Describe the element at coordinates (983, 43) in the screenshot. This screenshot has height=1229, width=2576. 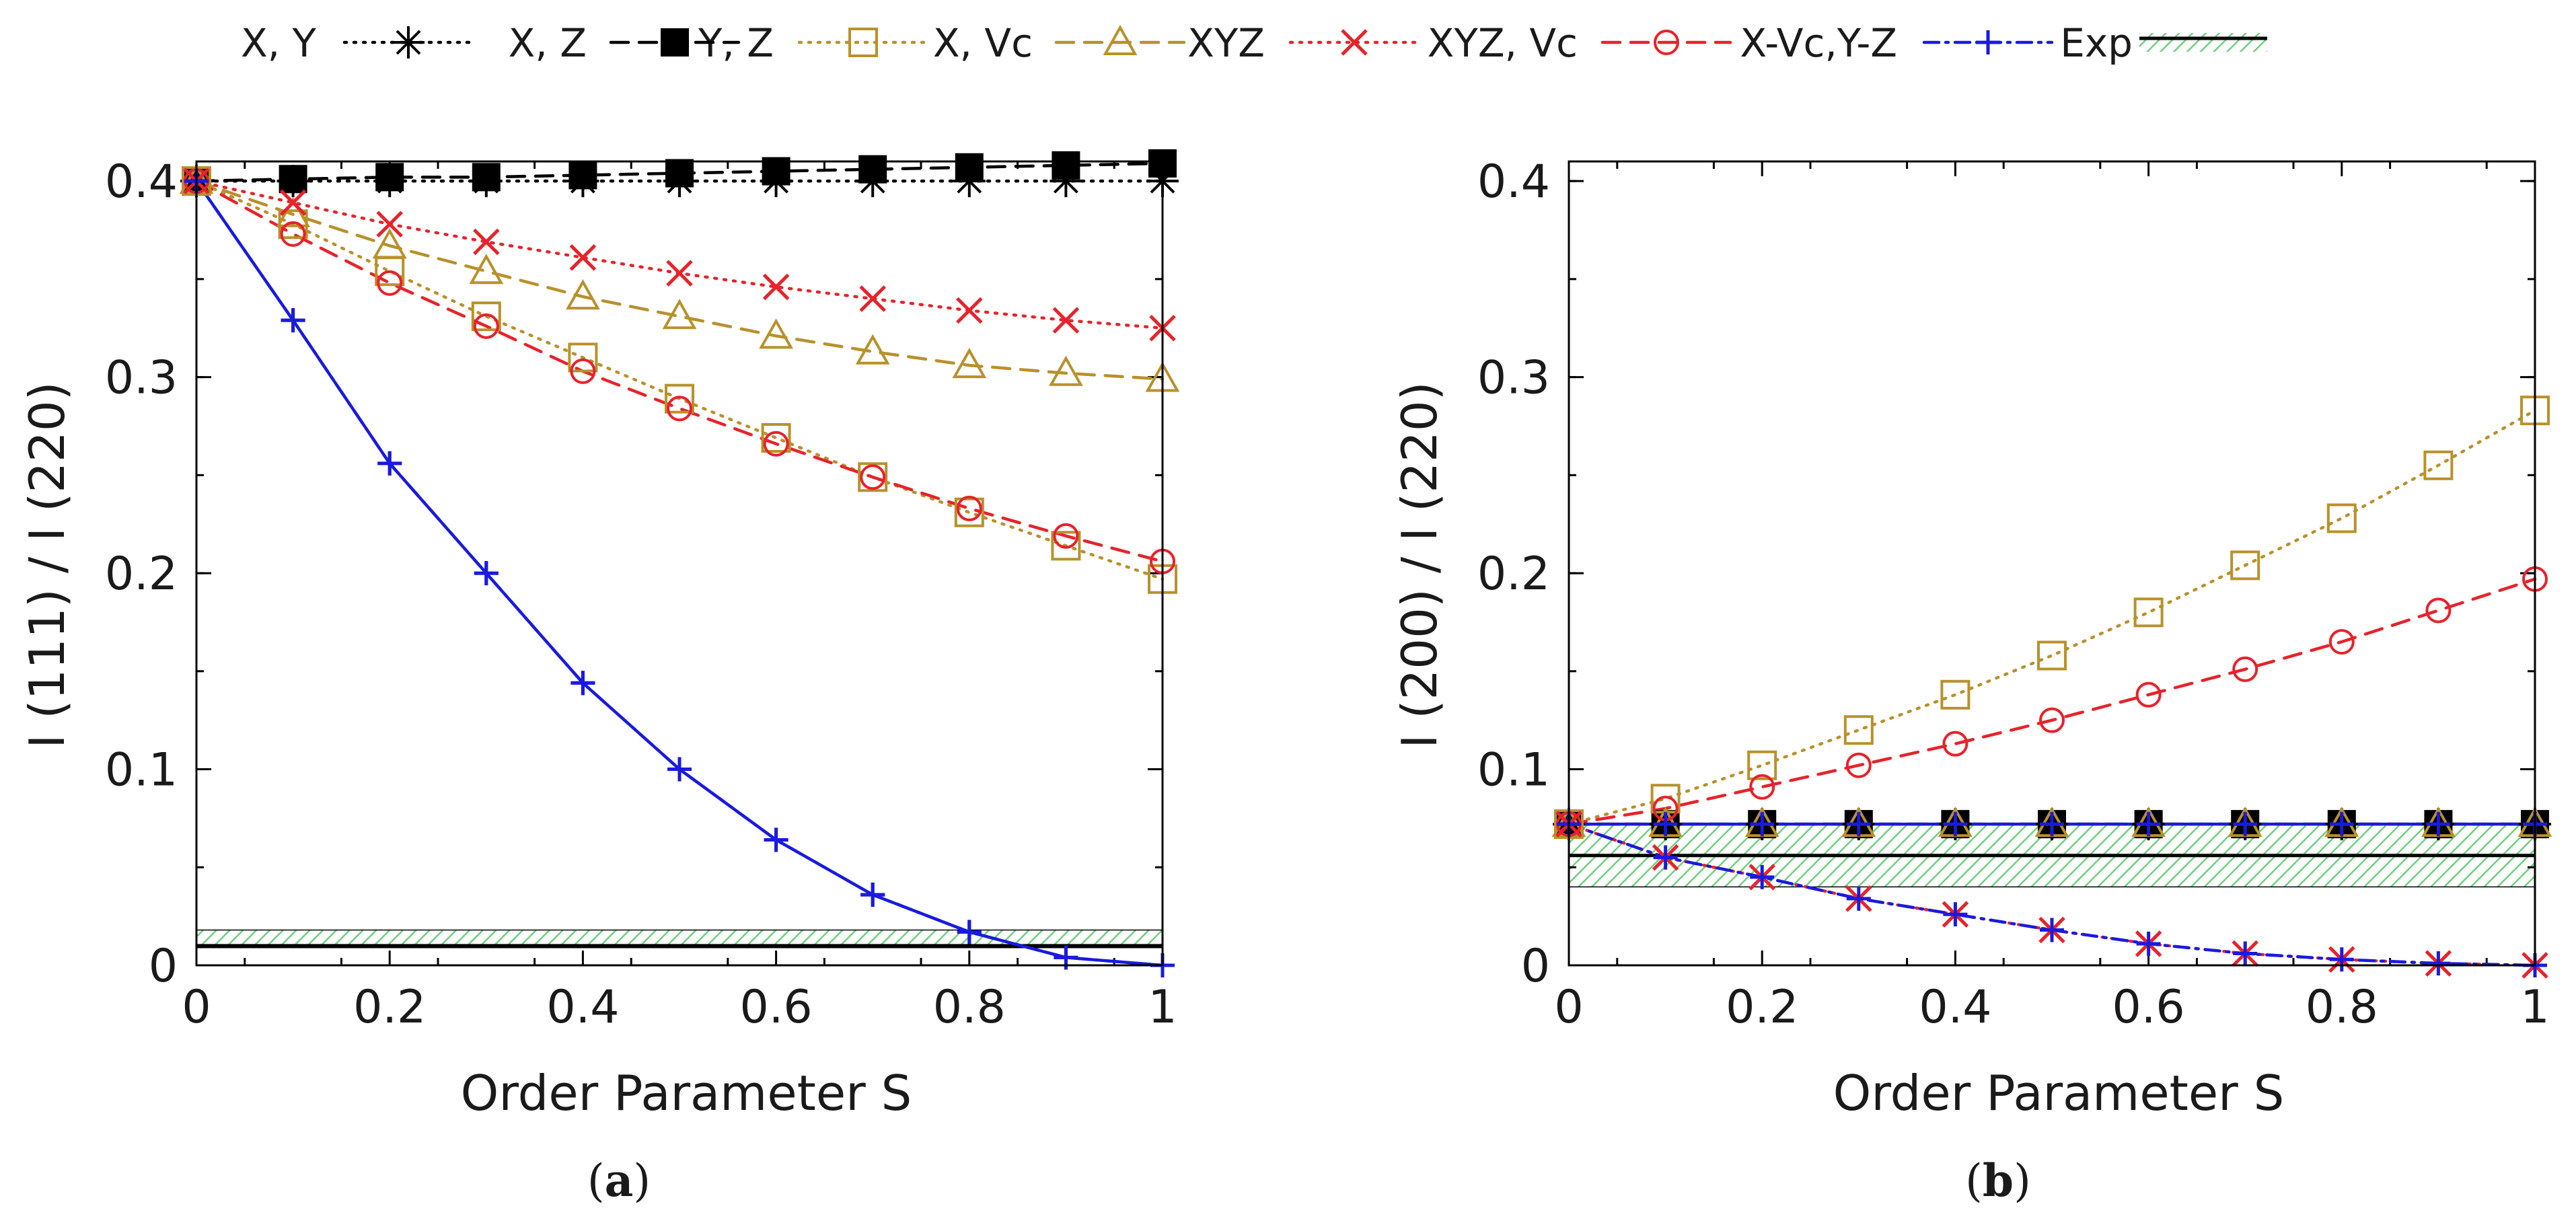
I see `legend-label: X, Vc` at that location.